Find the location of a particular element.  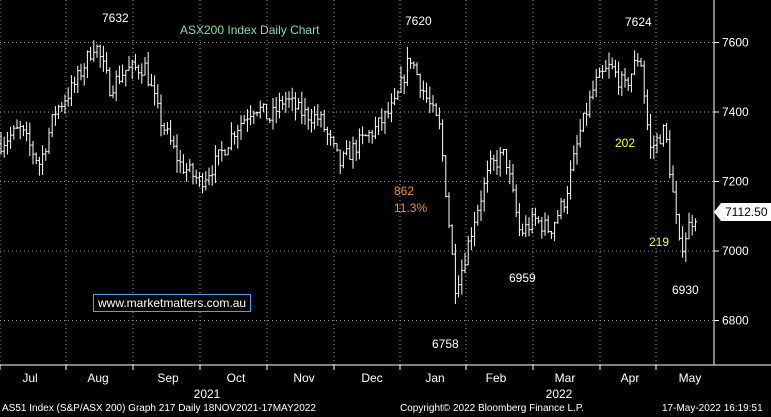

x-tick-label: Oct is located at coordinates (236, 378).